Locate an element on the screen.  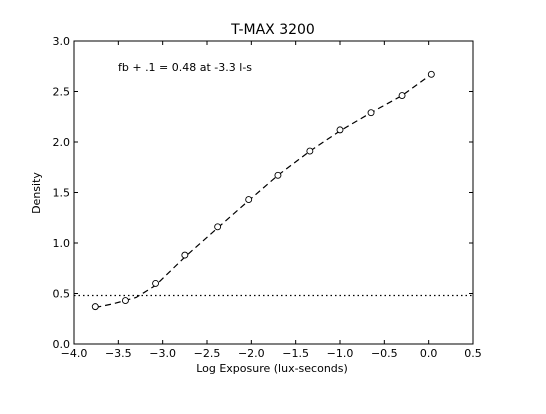
x-tick-label: 0.0 is located at coordinates (429, 353).